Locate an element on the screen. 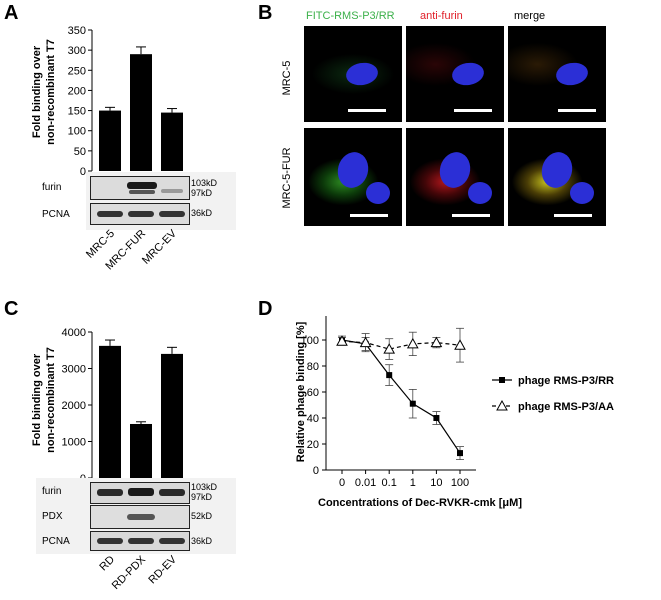  panel-a-ylabel-line2: non-recombinant T7 is located at coordinates (51, 92).